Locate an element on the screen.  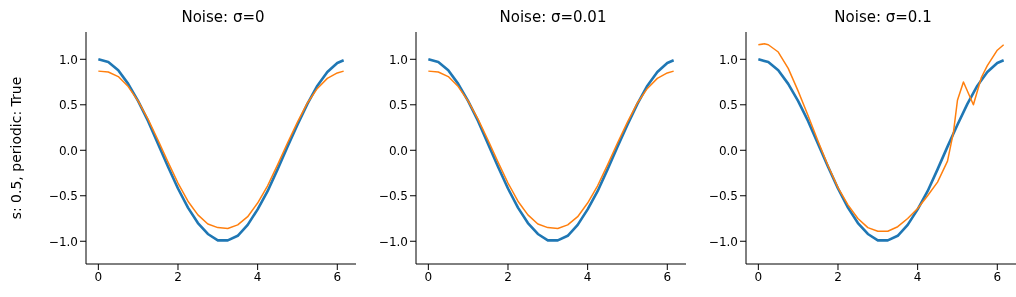
chart-title: Noise: σ=0.1 is located at coordinates (883, 18).